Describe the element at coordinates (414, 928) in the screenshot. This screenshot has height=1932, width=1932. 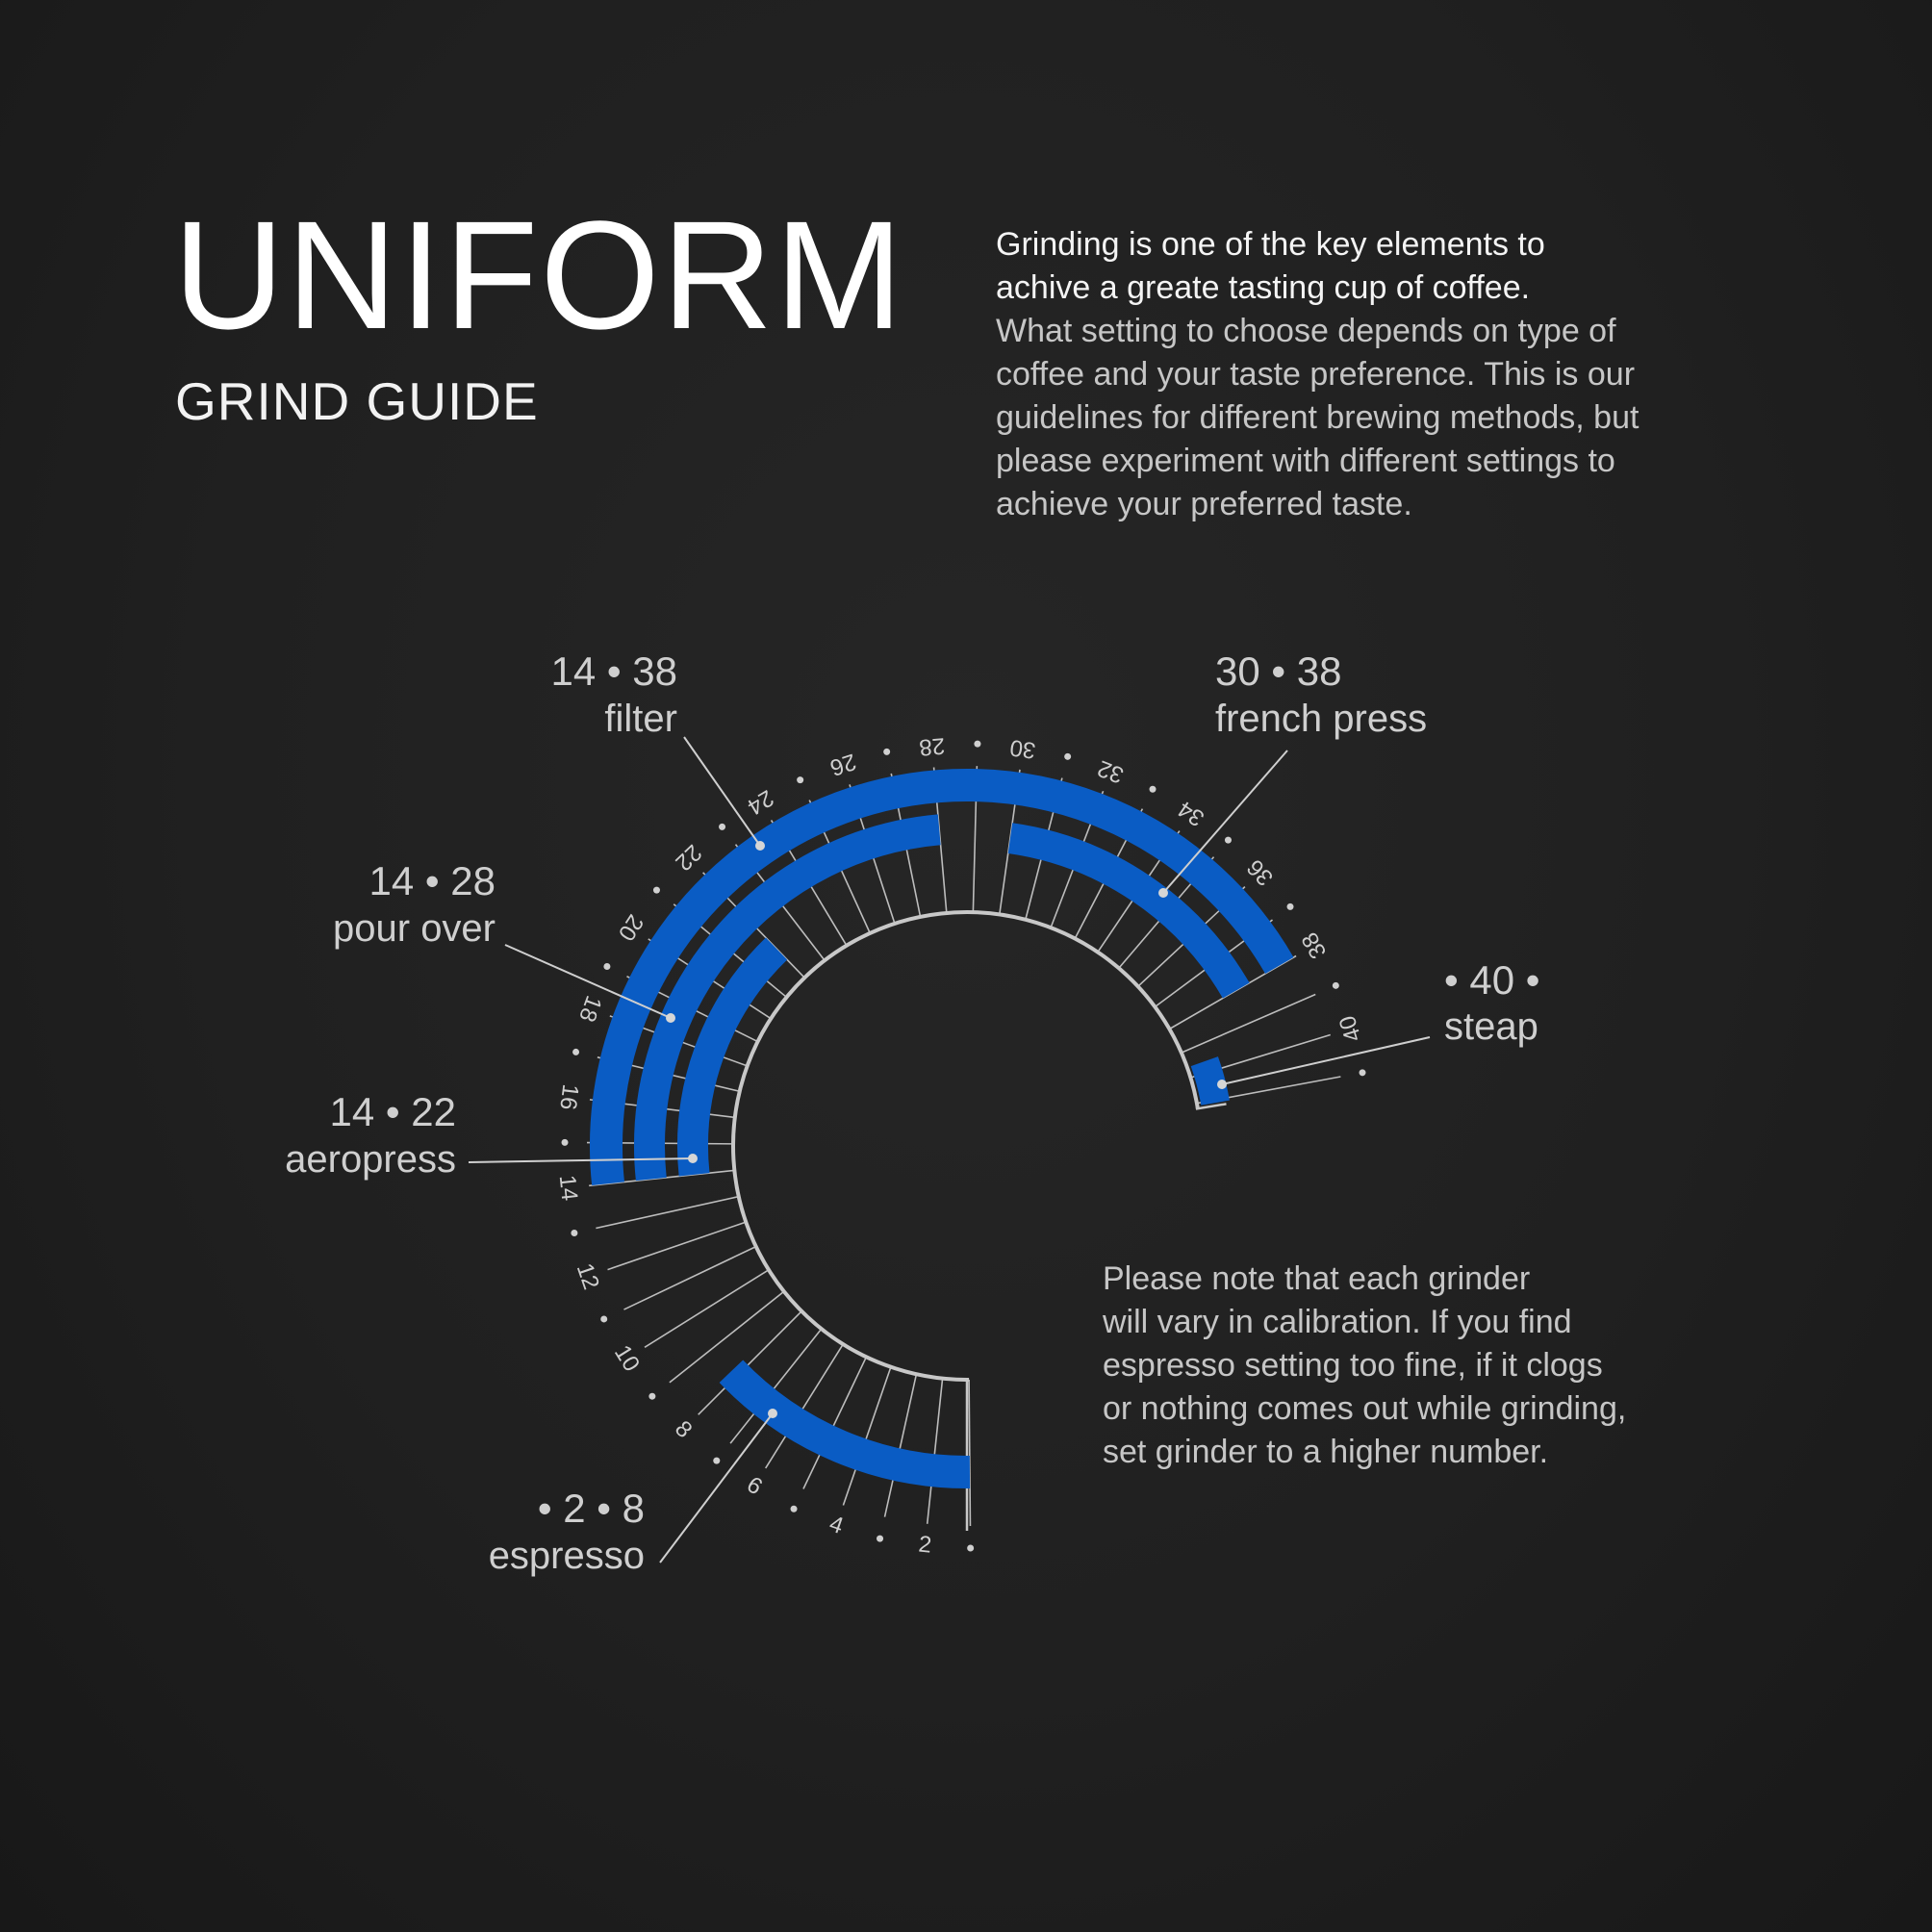
I see `method-name: pour over` at that location.